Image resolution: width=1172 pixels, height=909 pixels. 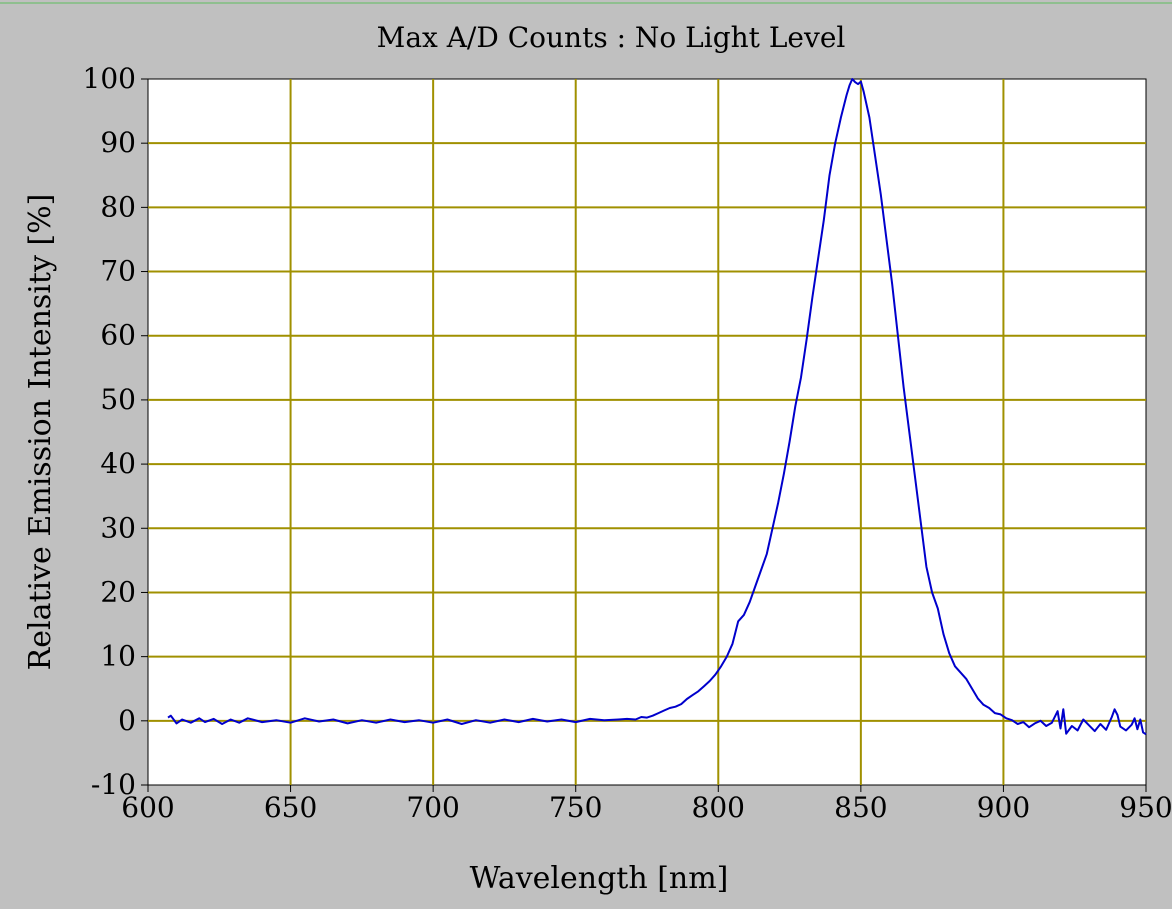 I want to click on y-tick-label-40: 40, so click(x=118, y=463).